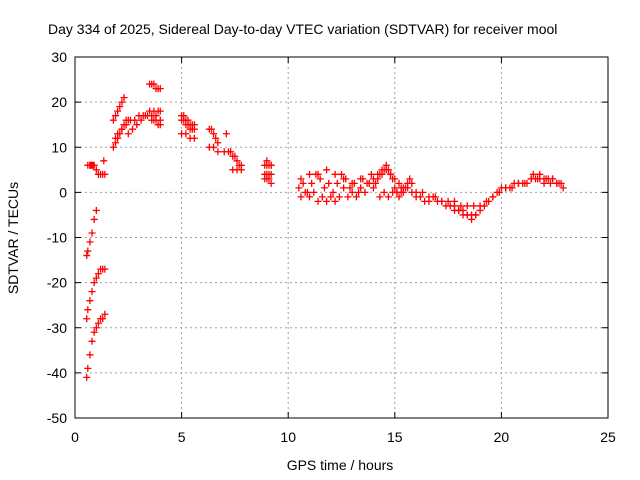  I want to click on y-tick-label: 30, so click(59, 57).